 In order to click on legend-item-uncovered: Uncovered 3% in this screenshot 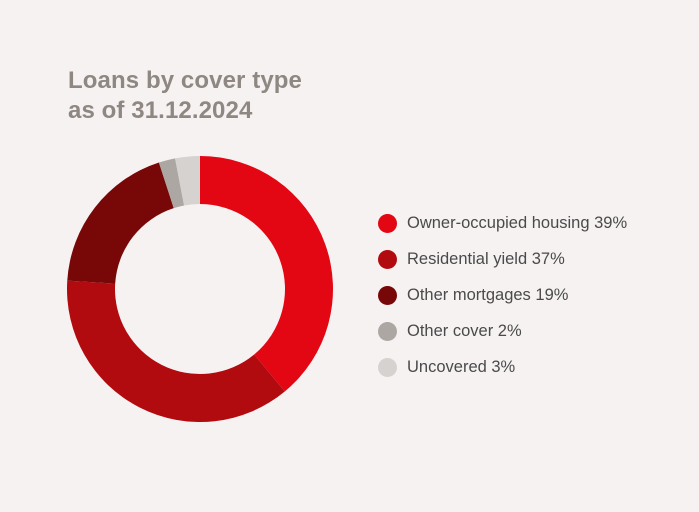, I will do `click(502, 367)`.